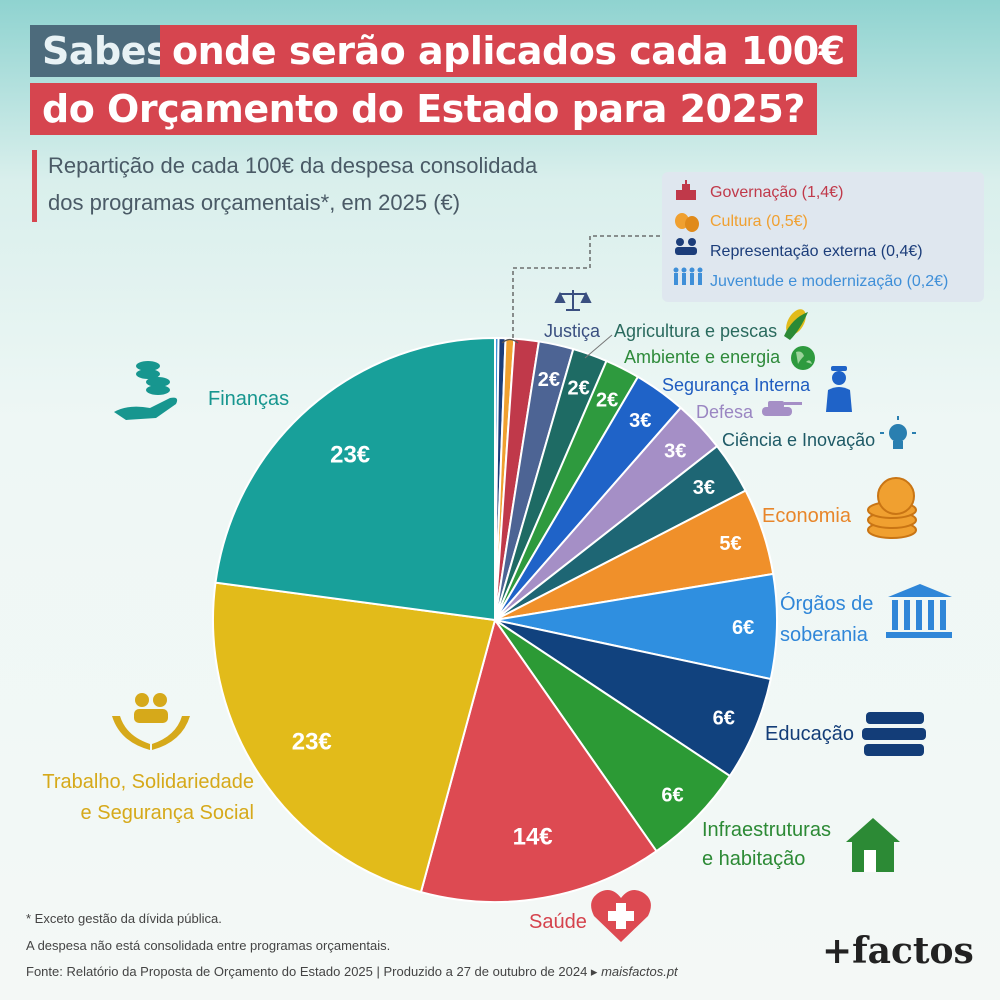 The width and height of the screenshot is (1000, 1000). I want to click on institution-building-icon, so click(919, 611).